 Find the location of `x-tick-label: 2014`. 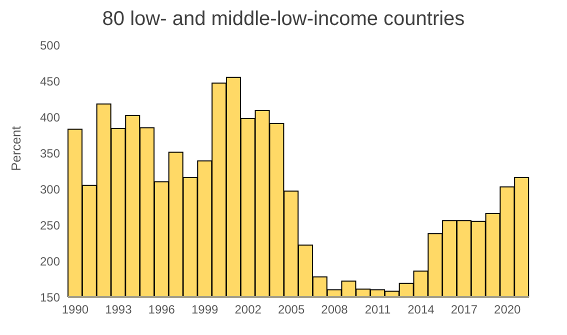

x-tick-label: 2014 is located at coordinates (421, 309).